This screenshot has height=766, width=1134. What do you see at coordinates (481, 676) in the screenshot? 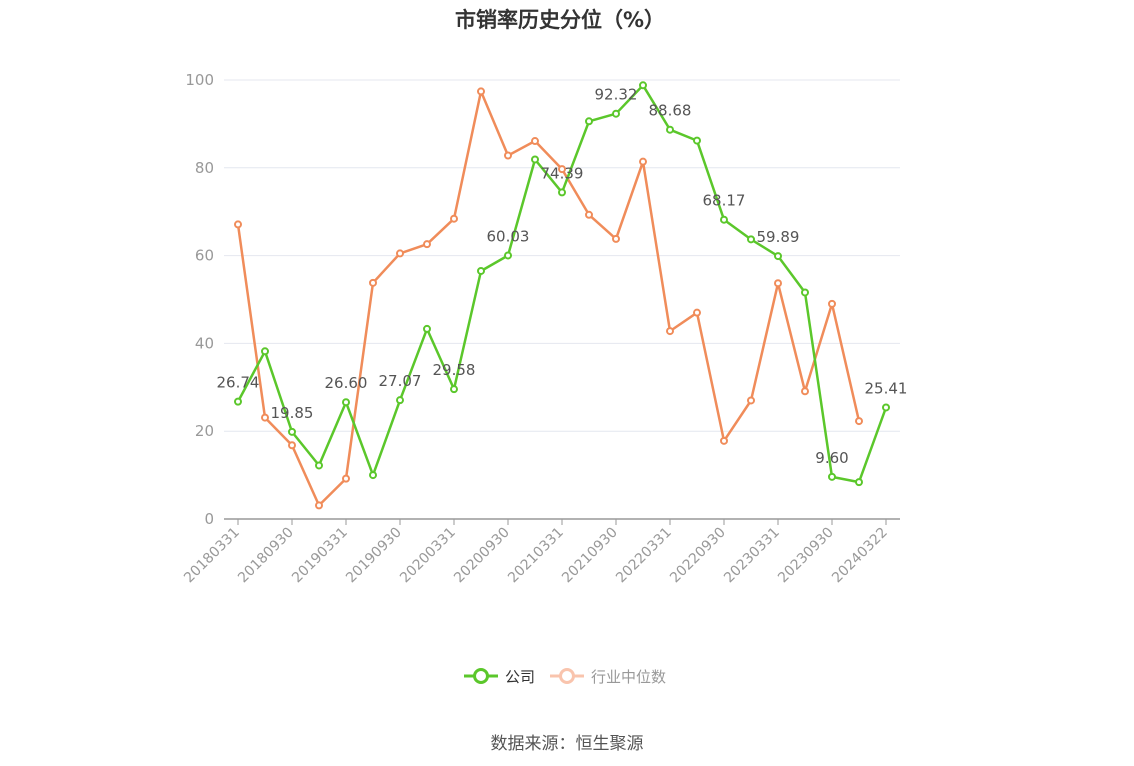
I see `legend-company-marker-icon` at bounding box center [481, 676].